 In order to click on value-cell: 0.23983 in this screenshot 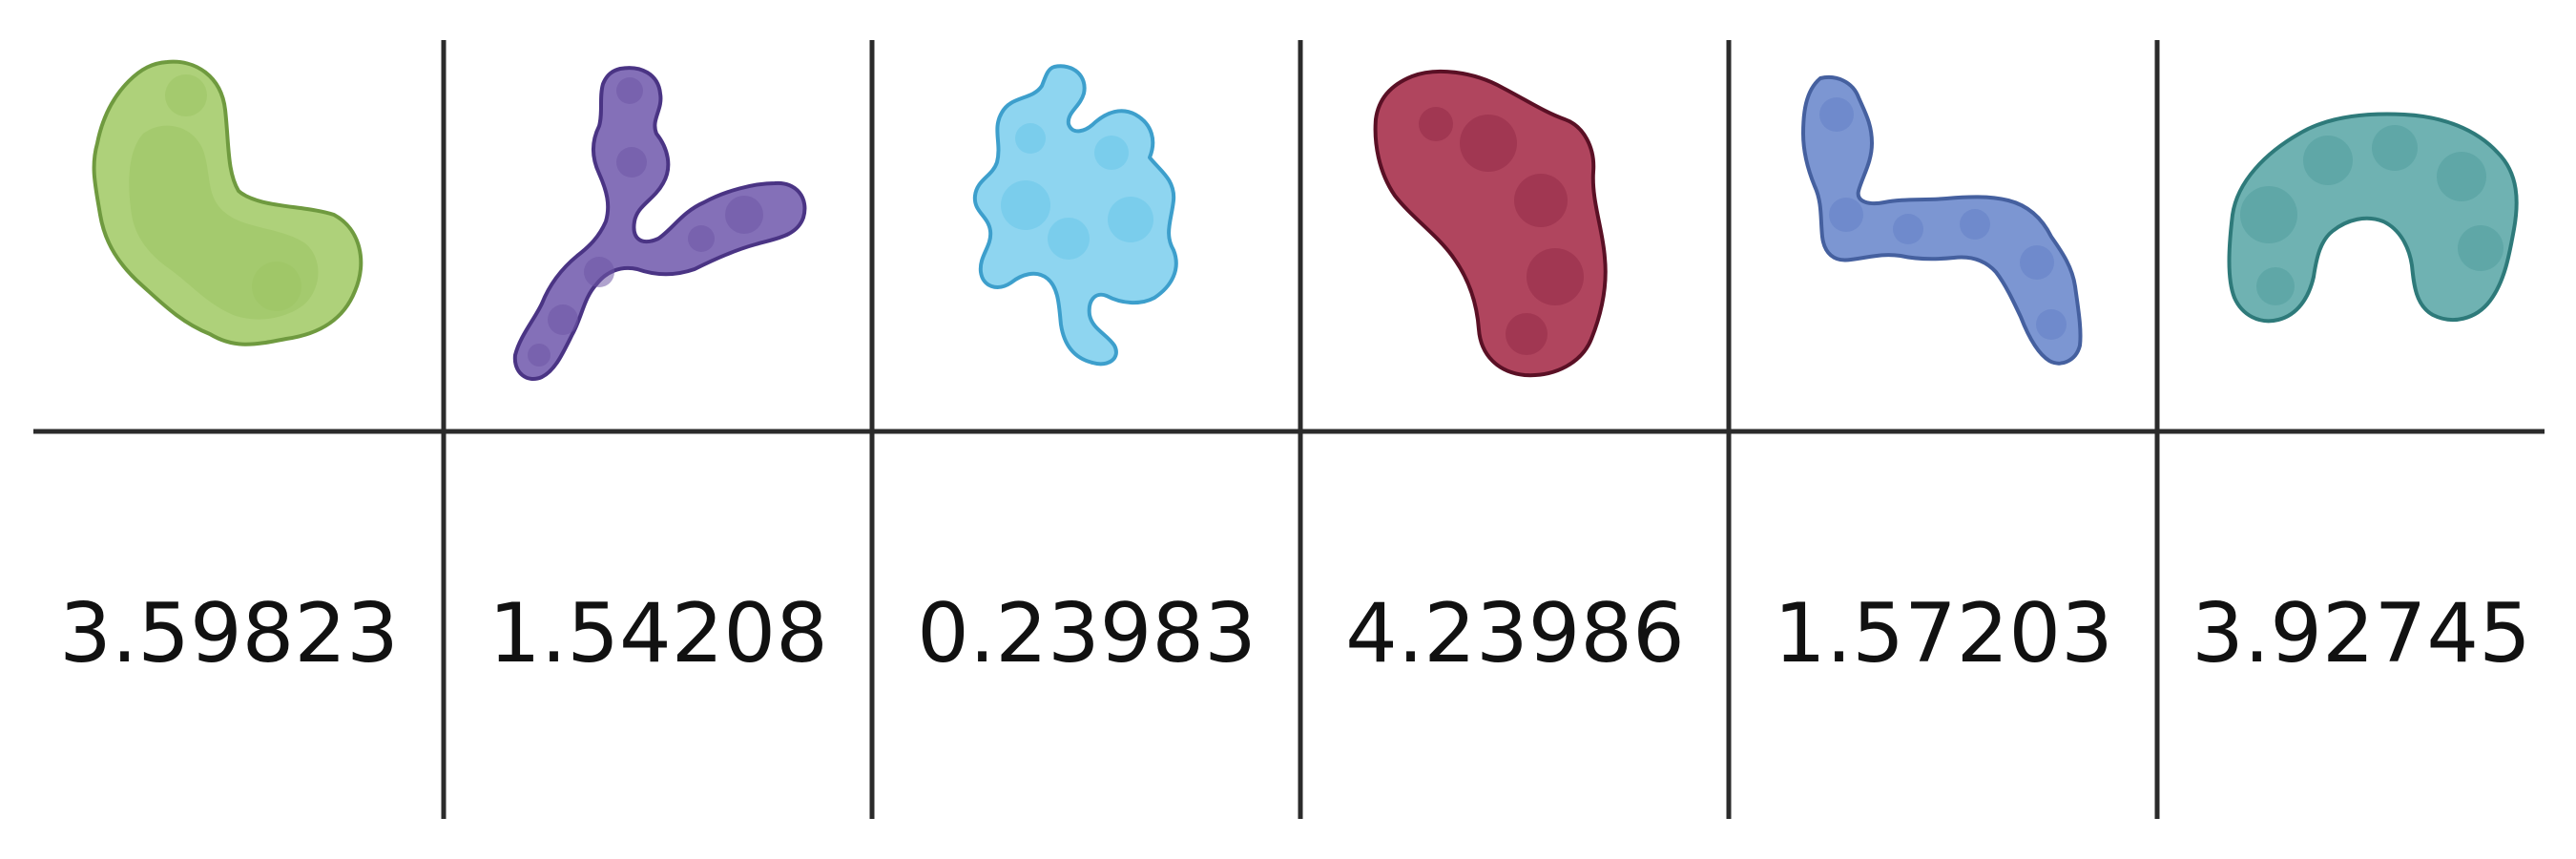, I will do `click(1087, 633)`.